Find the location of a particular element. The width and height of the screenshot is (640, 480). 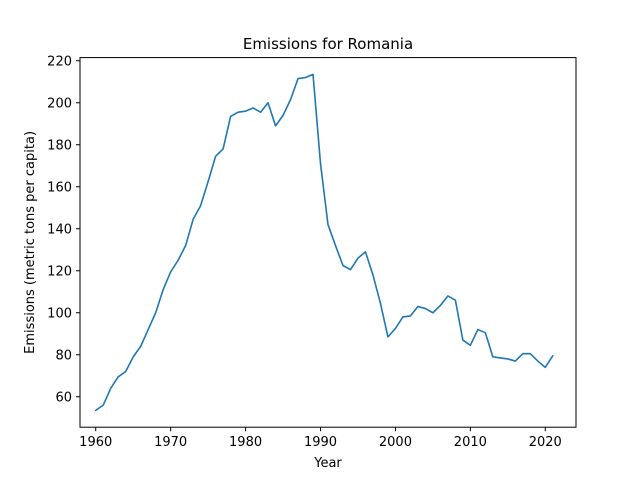

x-tick-label: 2020 is located at coordinates (545, 442).